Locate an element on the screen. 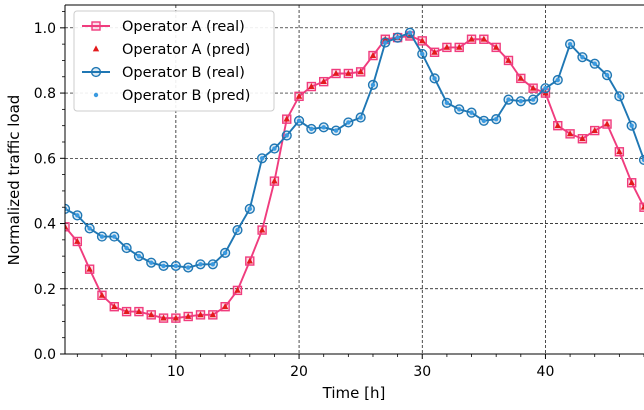  x-tick-label: 30 is located at coordinates (422, 372).